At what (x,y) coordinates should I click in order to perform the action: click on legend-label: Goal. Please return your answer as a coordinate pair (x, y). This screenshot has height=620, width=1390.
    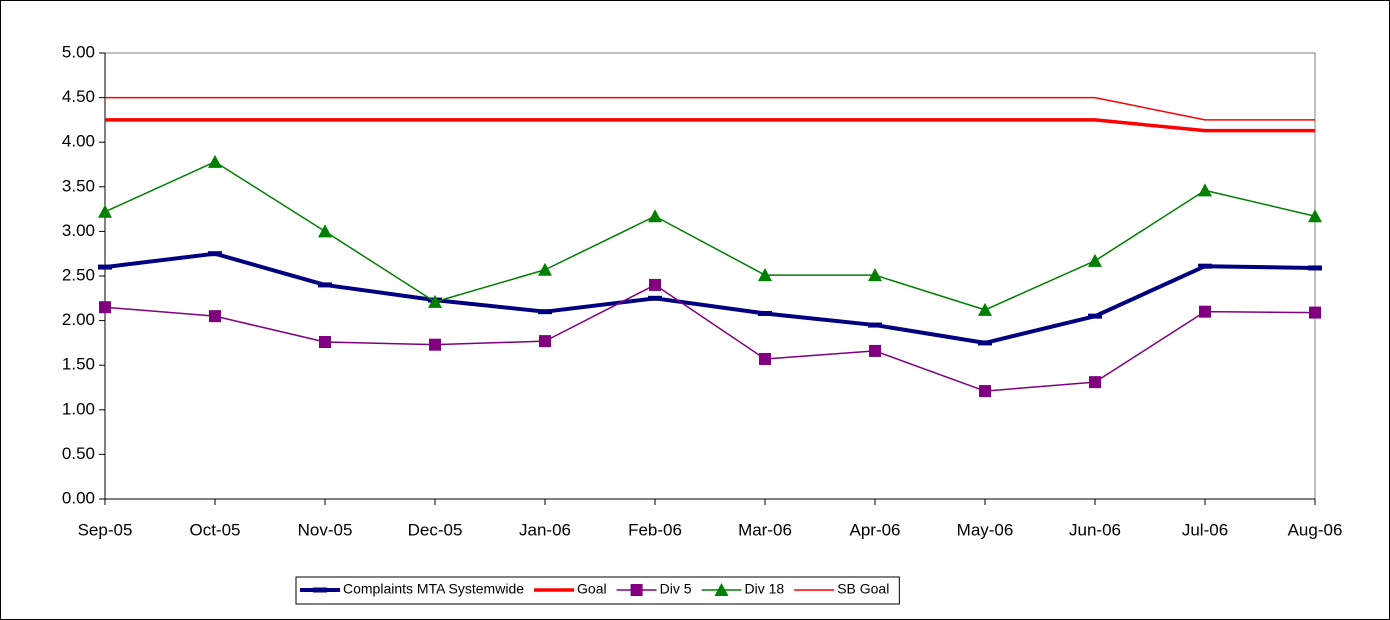
    Looking at the image, I should click on (592, 589).